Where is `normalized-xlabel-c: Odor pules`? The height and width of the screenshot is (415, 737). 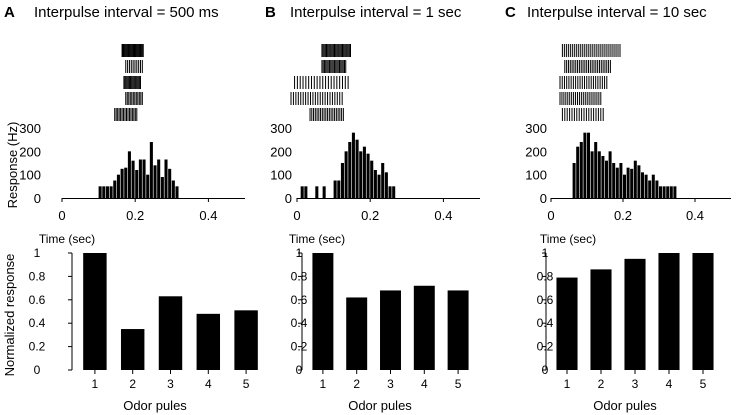
normalized-xlabel-c: Odor pules is located at coordinates (625, 405).